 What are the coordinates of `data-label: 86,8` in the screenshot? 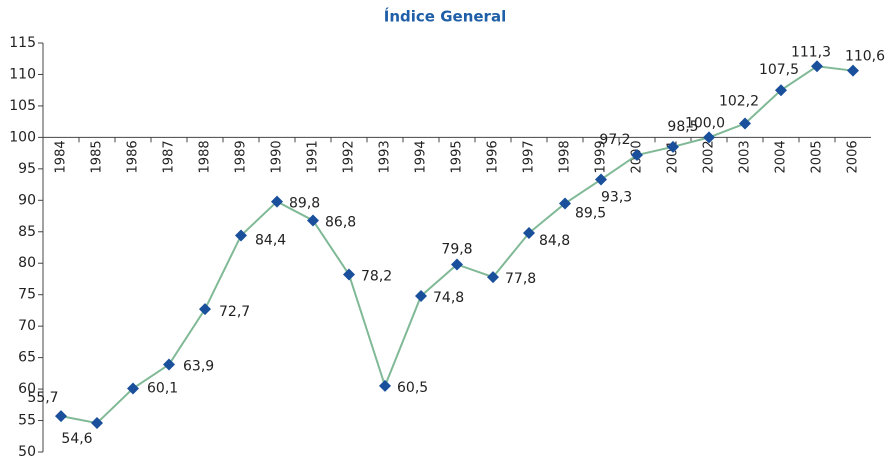 It's located at (340, 222).